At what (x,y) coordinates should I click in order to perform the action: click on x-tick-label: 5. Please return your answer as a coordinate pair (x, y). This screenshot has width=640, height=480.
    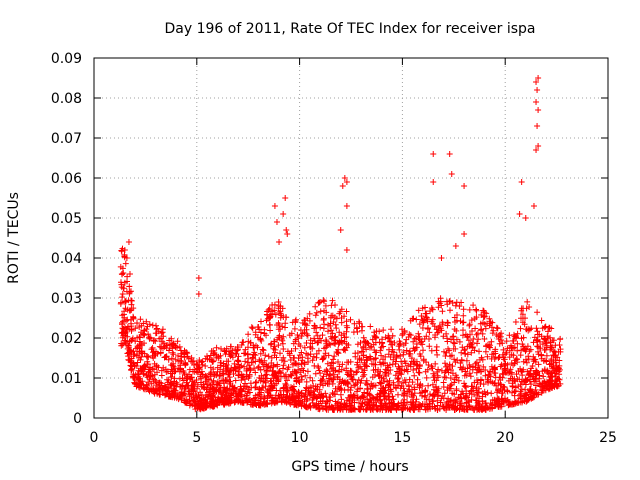
    Looking at the image, I should click on (196, 438).